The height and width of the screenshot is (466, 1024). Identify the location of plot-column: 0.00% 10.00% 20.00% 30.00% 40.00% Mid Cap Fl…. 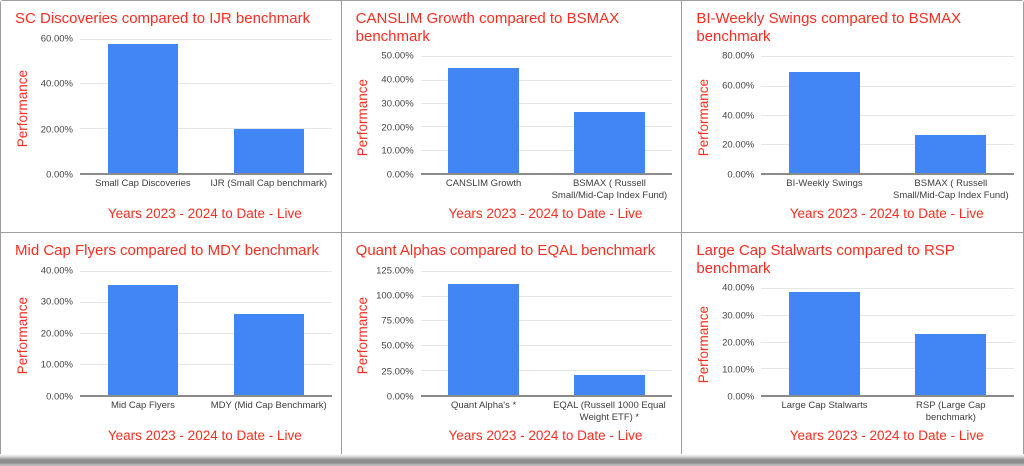
(182, 344).